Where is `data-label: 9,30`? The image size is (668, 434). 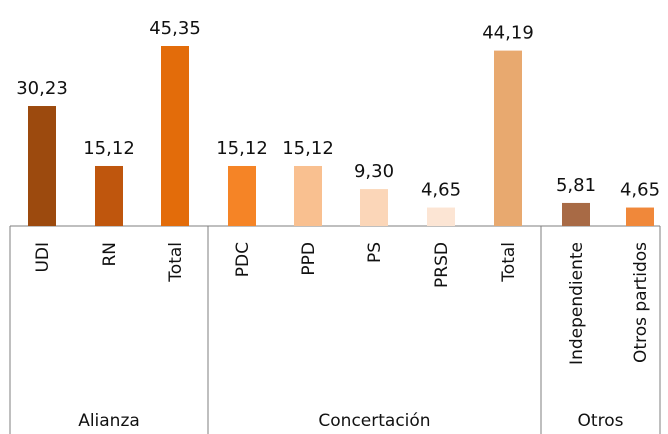 data-label: 9,30 is located at coordinates (374, 171).